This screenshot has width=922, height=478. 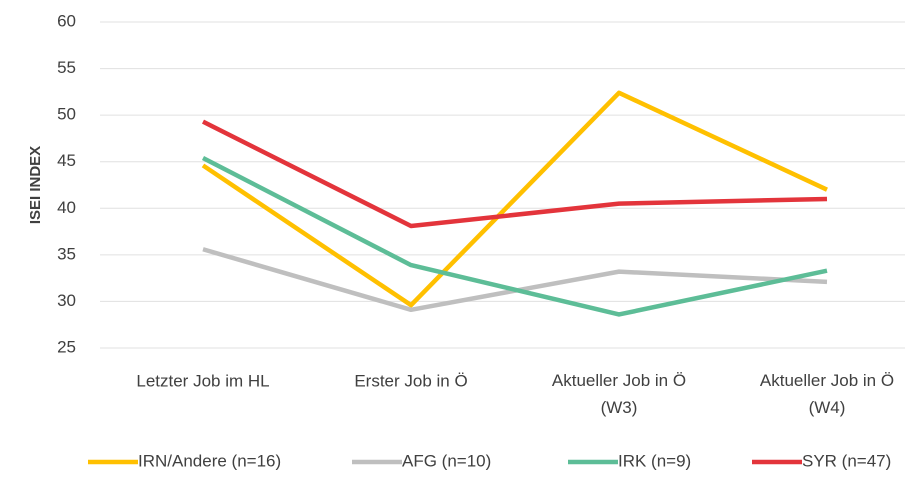 What do you see at coordinates (654, 460) in the screenshot?
I see `legend-label: IRK (n=9)` at bounding box center [654, 460].